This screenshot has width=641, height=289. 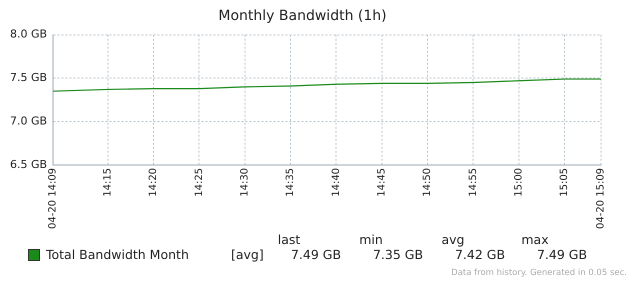 I want to click on y-tick-label: 7.0 GB, so click(x=29, y=121).